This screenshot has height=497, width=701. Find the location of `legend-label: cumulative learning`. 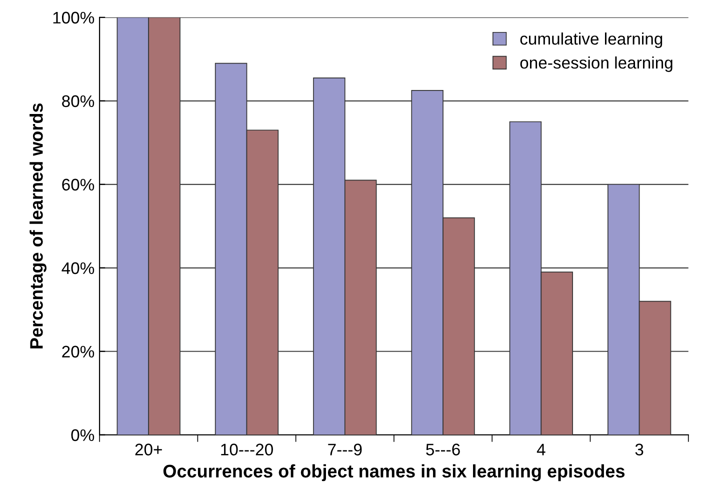

legend-label: cumulative learning is located at coordinates (591, 40).